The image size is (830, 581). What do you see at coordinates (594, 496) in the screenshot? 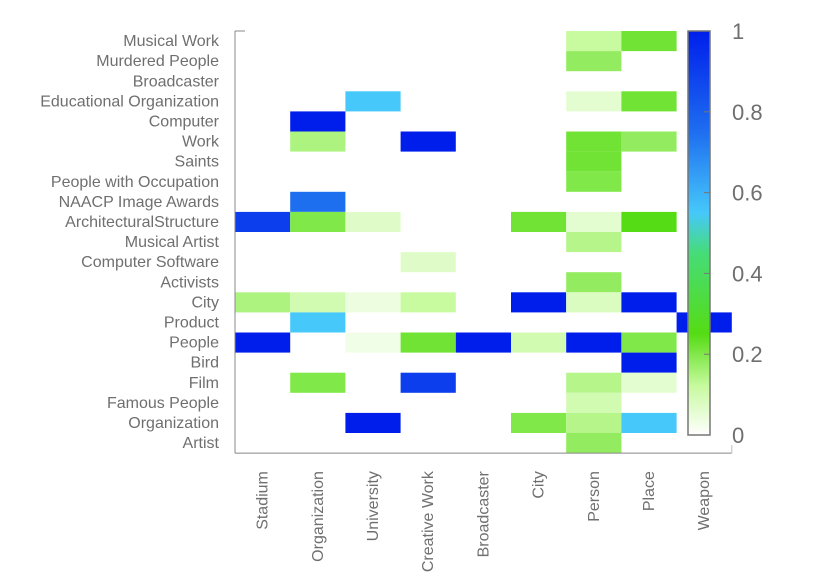
I see `x-tick-label: Person` at bounding box center [594, 496].